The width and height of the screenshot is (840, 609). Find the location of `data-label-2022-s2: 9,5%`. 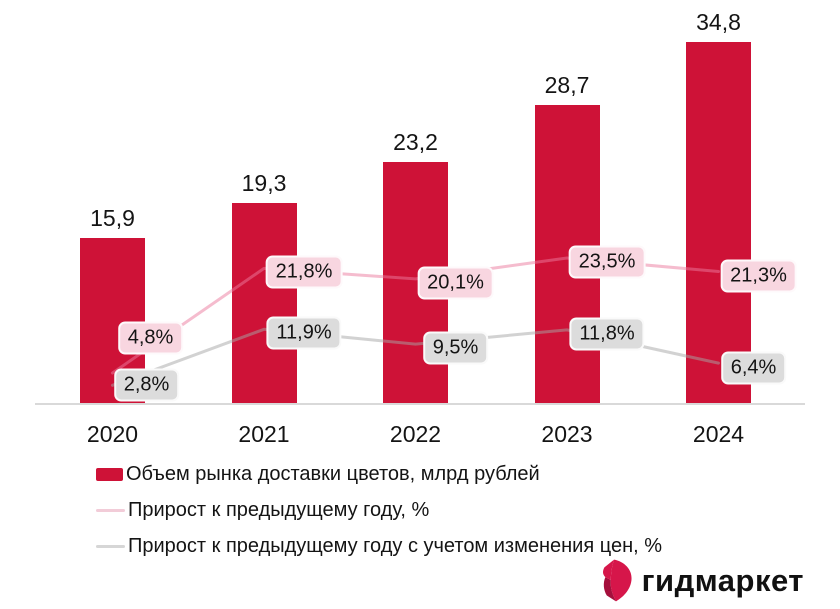

data-label-2022-s2: 9,5% is located at coordinates (455, 348).